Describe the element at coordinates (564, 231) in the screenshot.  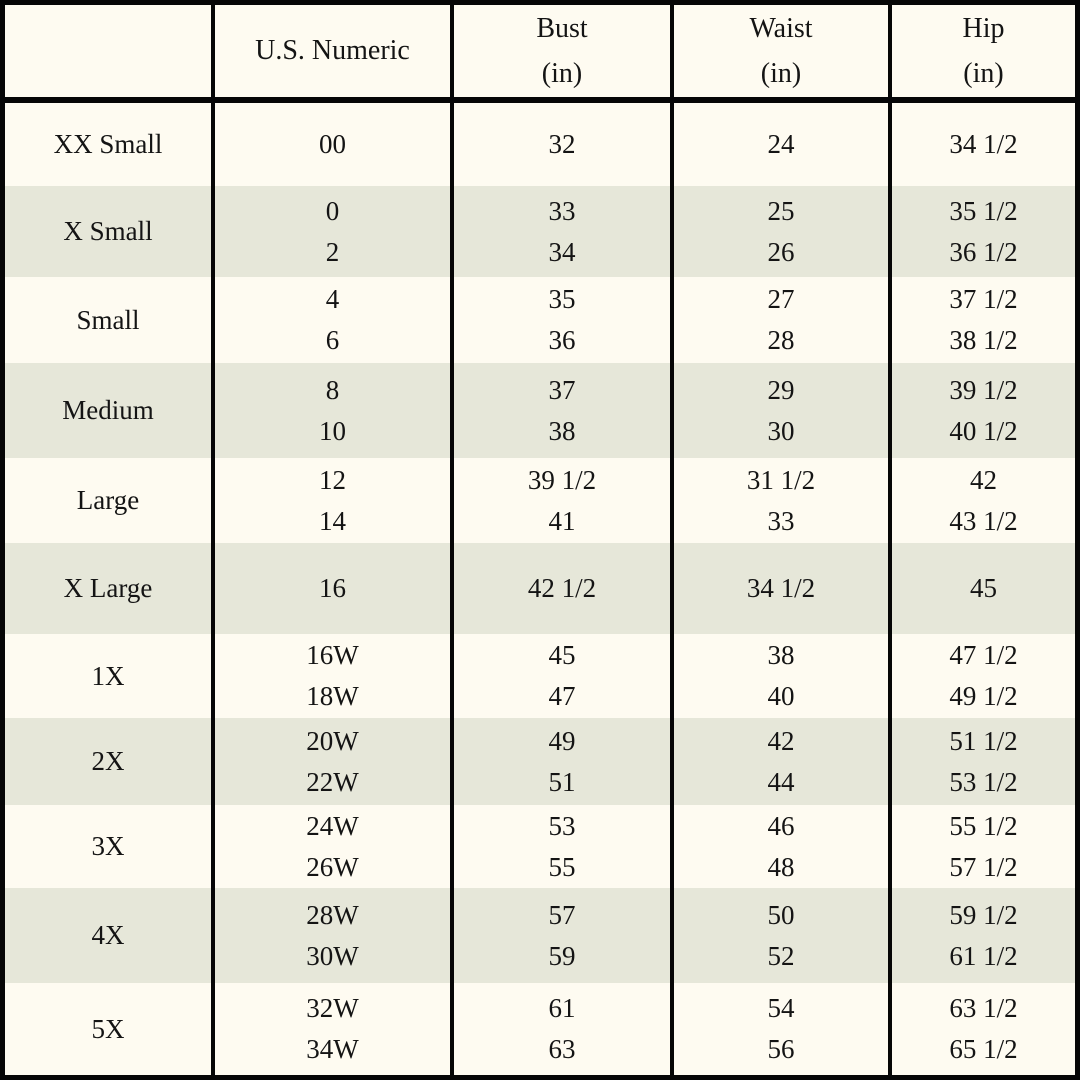
I see `bust-cell: 33 34` at that location.